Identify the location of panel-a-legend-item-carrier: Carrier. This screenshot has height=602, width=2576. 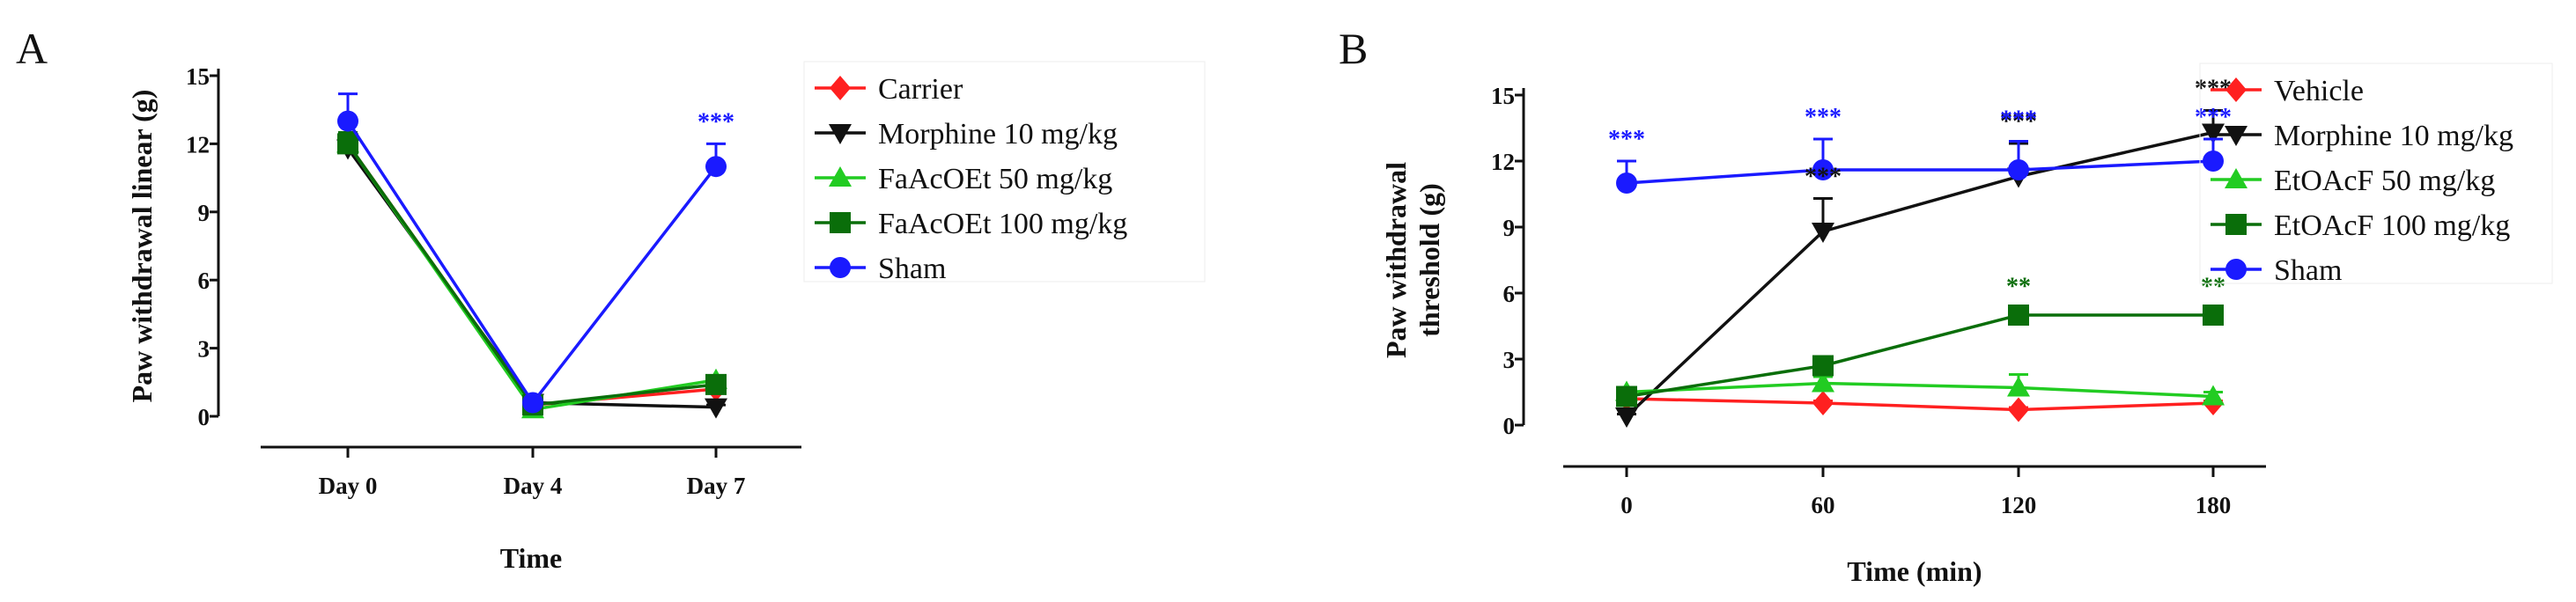
(889, 89).